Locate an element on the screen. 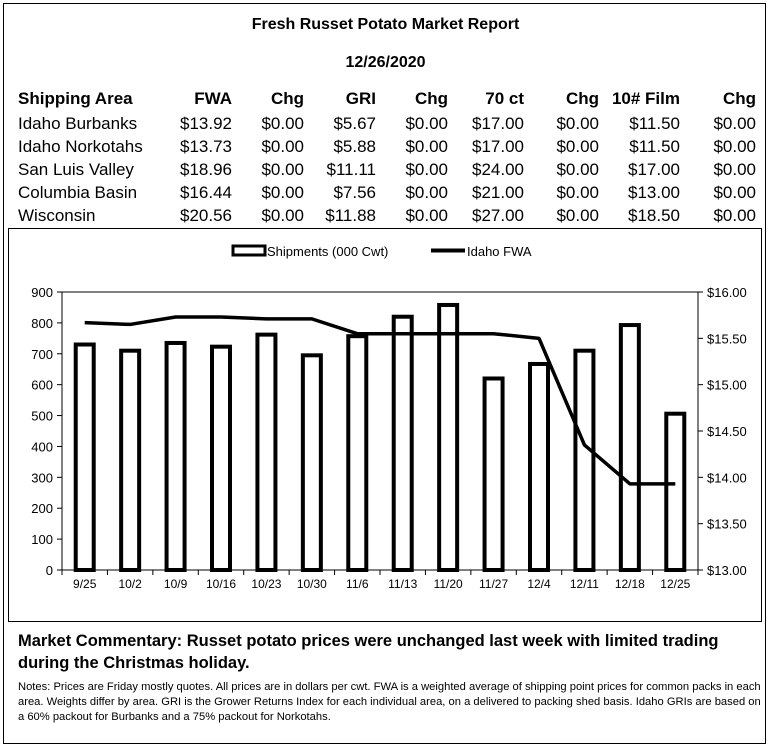 The width and height of the screenshot is (771, 749). price-cell: $13.92 is located at coordinates (206, 123).